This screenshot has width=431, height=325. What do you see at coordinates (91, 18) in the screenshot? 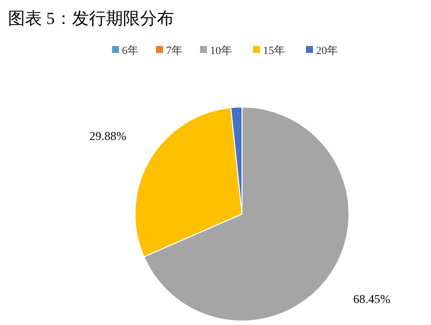
I see `chart-title: 图表 5：发行期限分布` at bounding box center [91, 18].